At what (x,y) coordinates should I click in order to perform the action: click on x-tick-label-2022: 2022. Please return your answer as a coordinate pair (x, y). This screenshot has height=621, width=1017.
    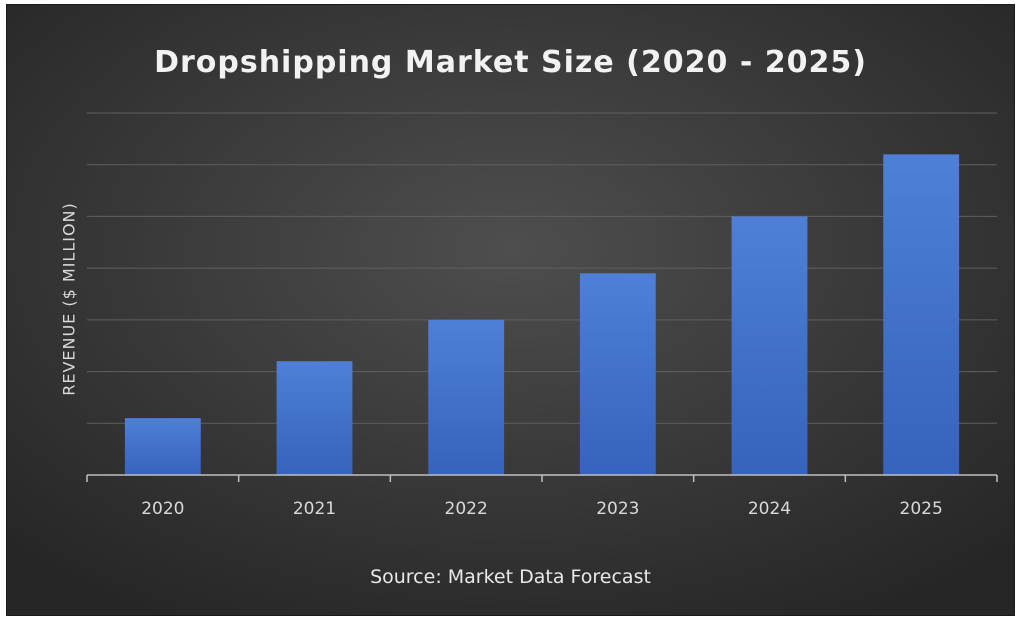
    Looking at the image, I should click on (466, 509).